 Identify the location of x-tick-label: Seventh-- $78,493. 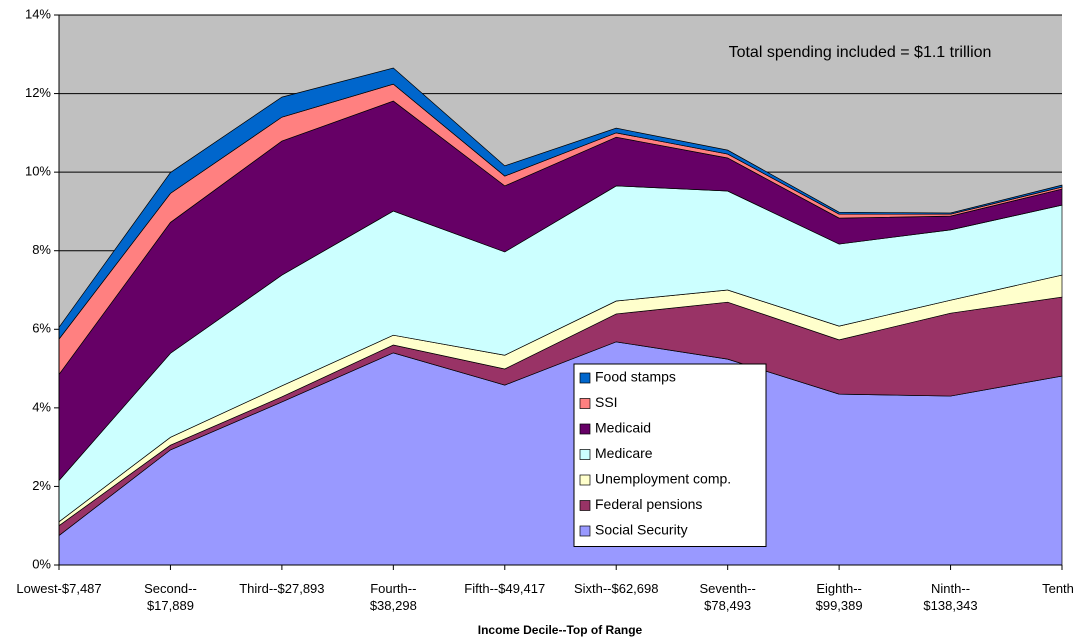
(727, 597).